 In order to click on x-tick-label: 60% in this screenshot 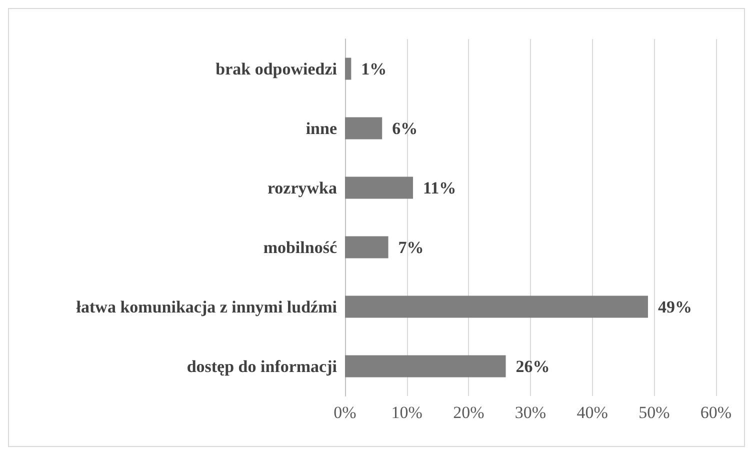, I will do `click(716, 412)`.